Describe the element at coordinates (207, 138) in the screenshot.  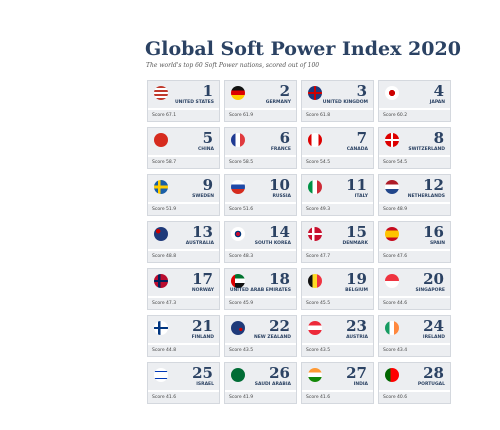
I see `rank: 5` at that location.